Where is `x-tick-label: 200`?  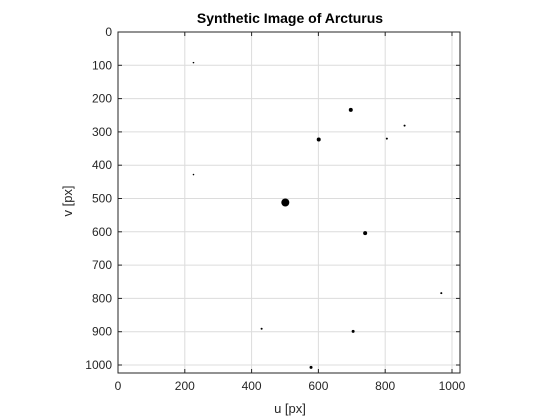
x-tick-label: 200 is located at coordinates (185, 386).